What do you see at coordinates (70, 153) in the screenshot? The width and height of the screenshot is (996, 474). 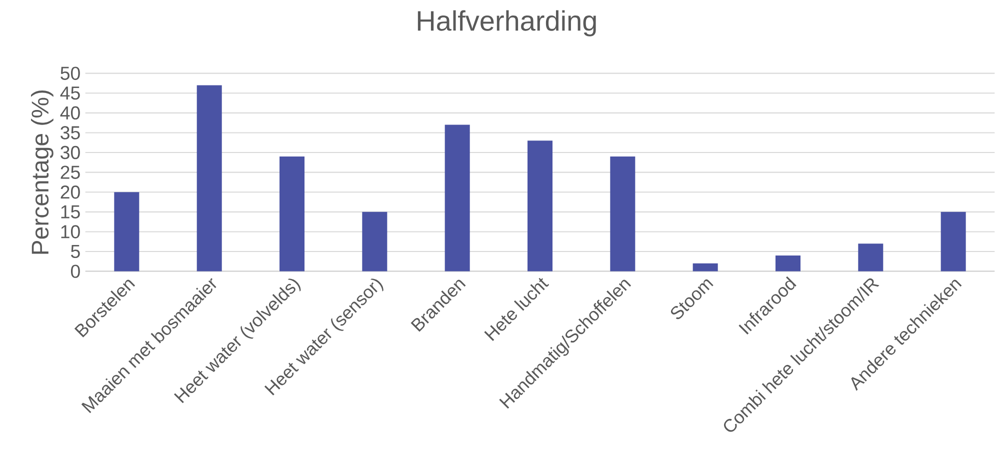 I see `y-tick-label: 30` at bounding box center [70, 153].